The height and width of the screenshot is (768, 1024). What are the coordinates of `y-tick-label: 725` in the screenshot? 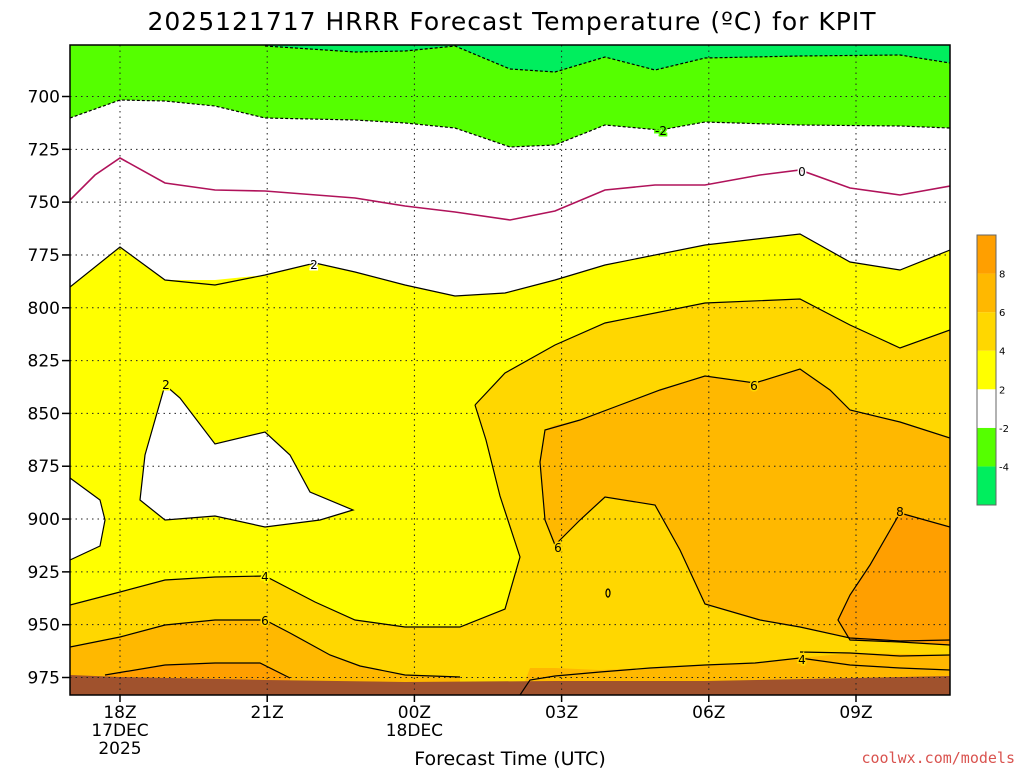 It's located at (44, 150).